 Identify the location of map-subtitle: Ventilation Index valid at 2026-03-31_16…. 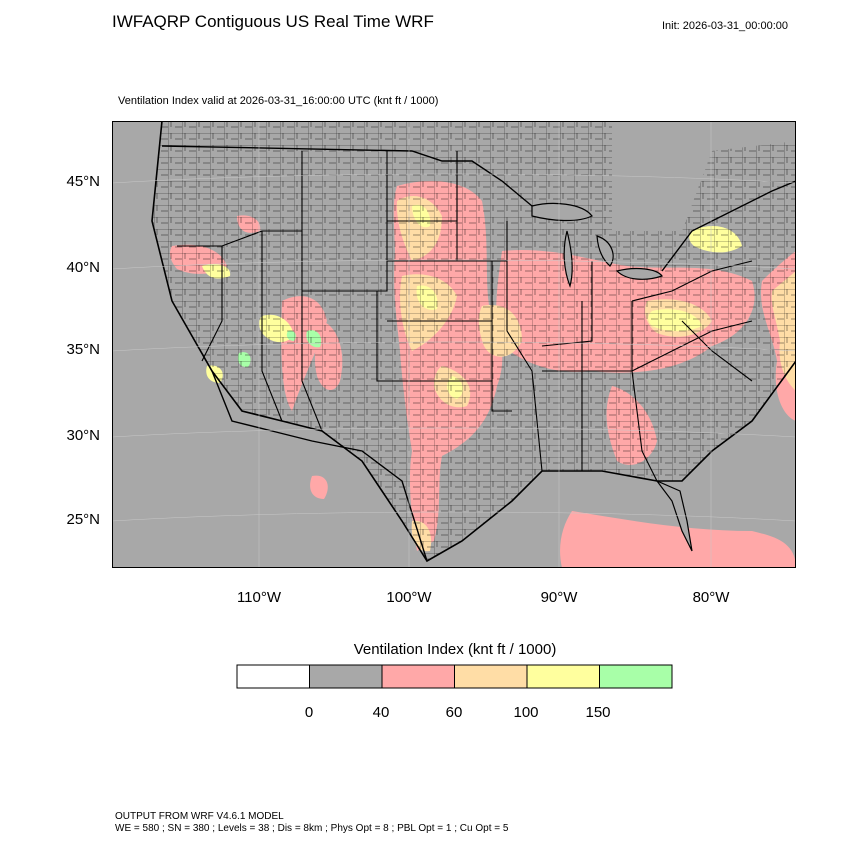
(278, 101).